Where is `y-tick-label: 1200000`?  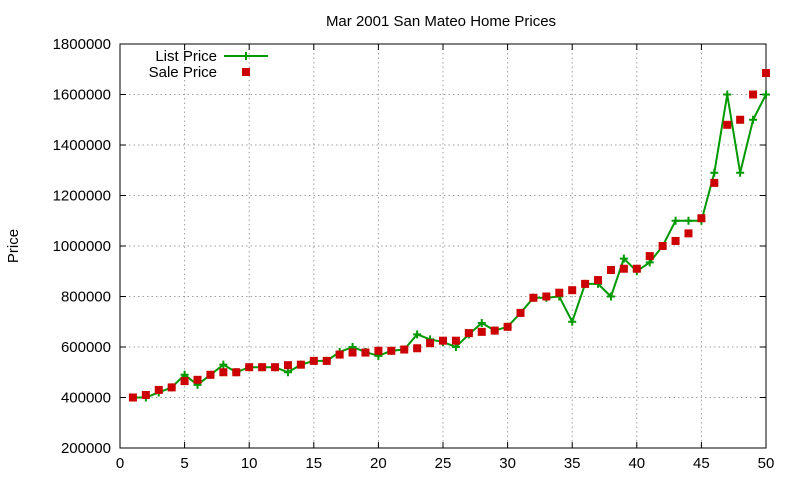 y-tick-label: 1200000 is located at coordinates (82, 196).